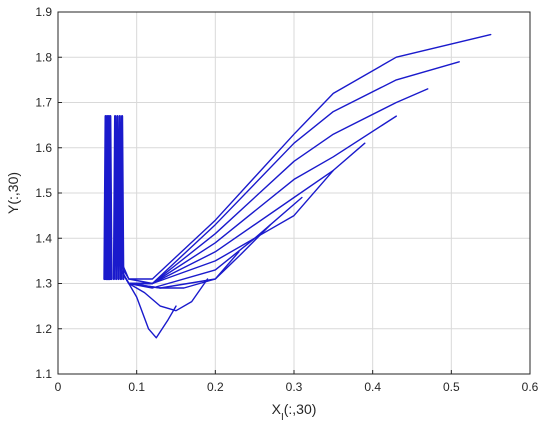  I want to click on y-tick-label: 1.7, so click(43, 103).